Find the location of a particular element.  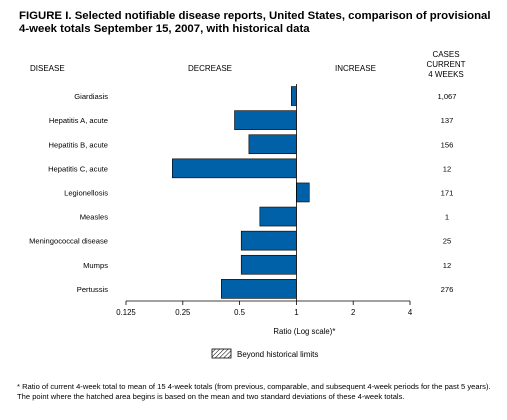

bar-hepatitis-c-acute is located at coordinates (234, 168).